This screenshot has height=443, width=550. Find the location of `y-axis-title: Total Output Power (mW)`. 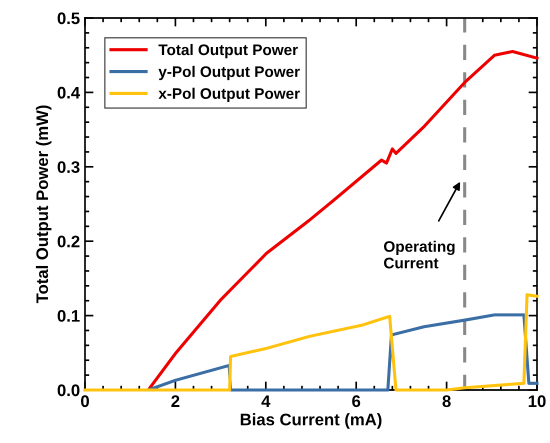

y-axis-title: Total Output Power (mW) is located at coordinates (44, 204).